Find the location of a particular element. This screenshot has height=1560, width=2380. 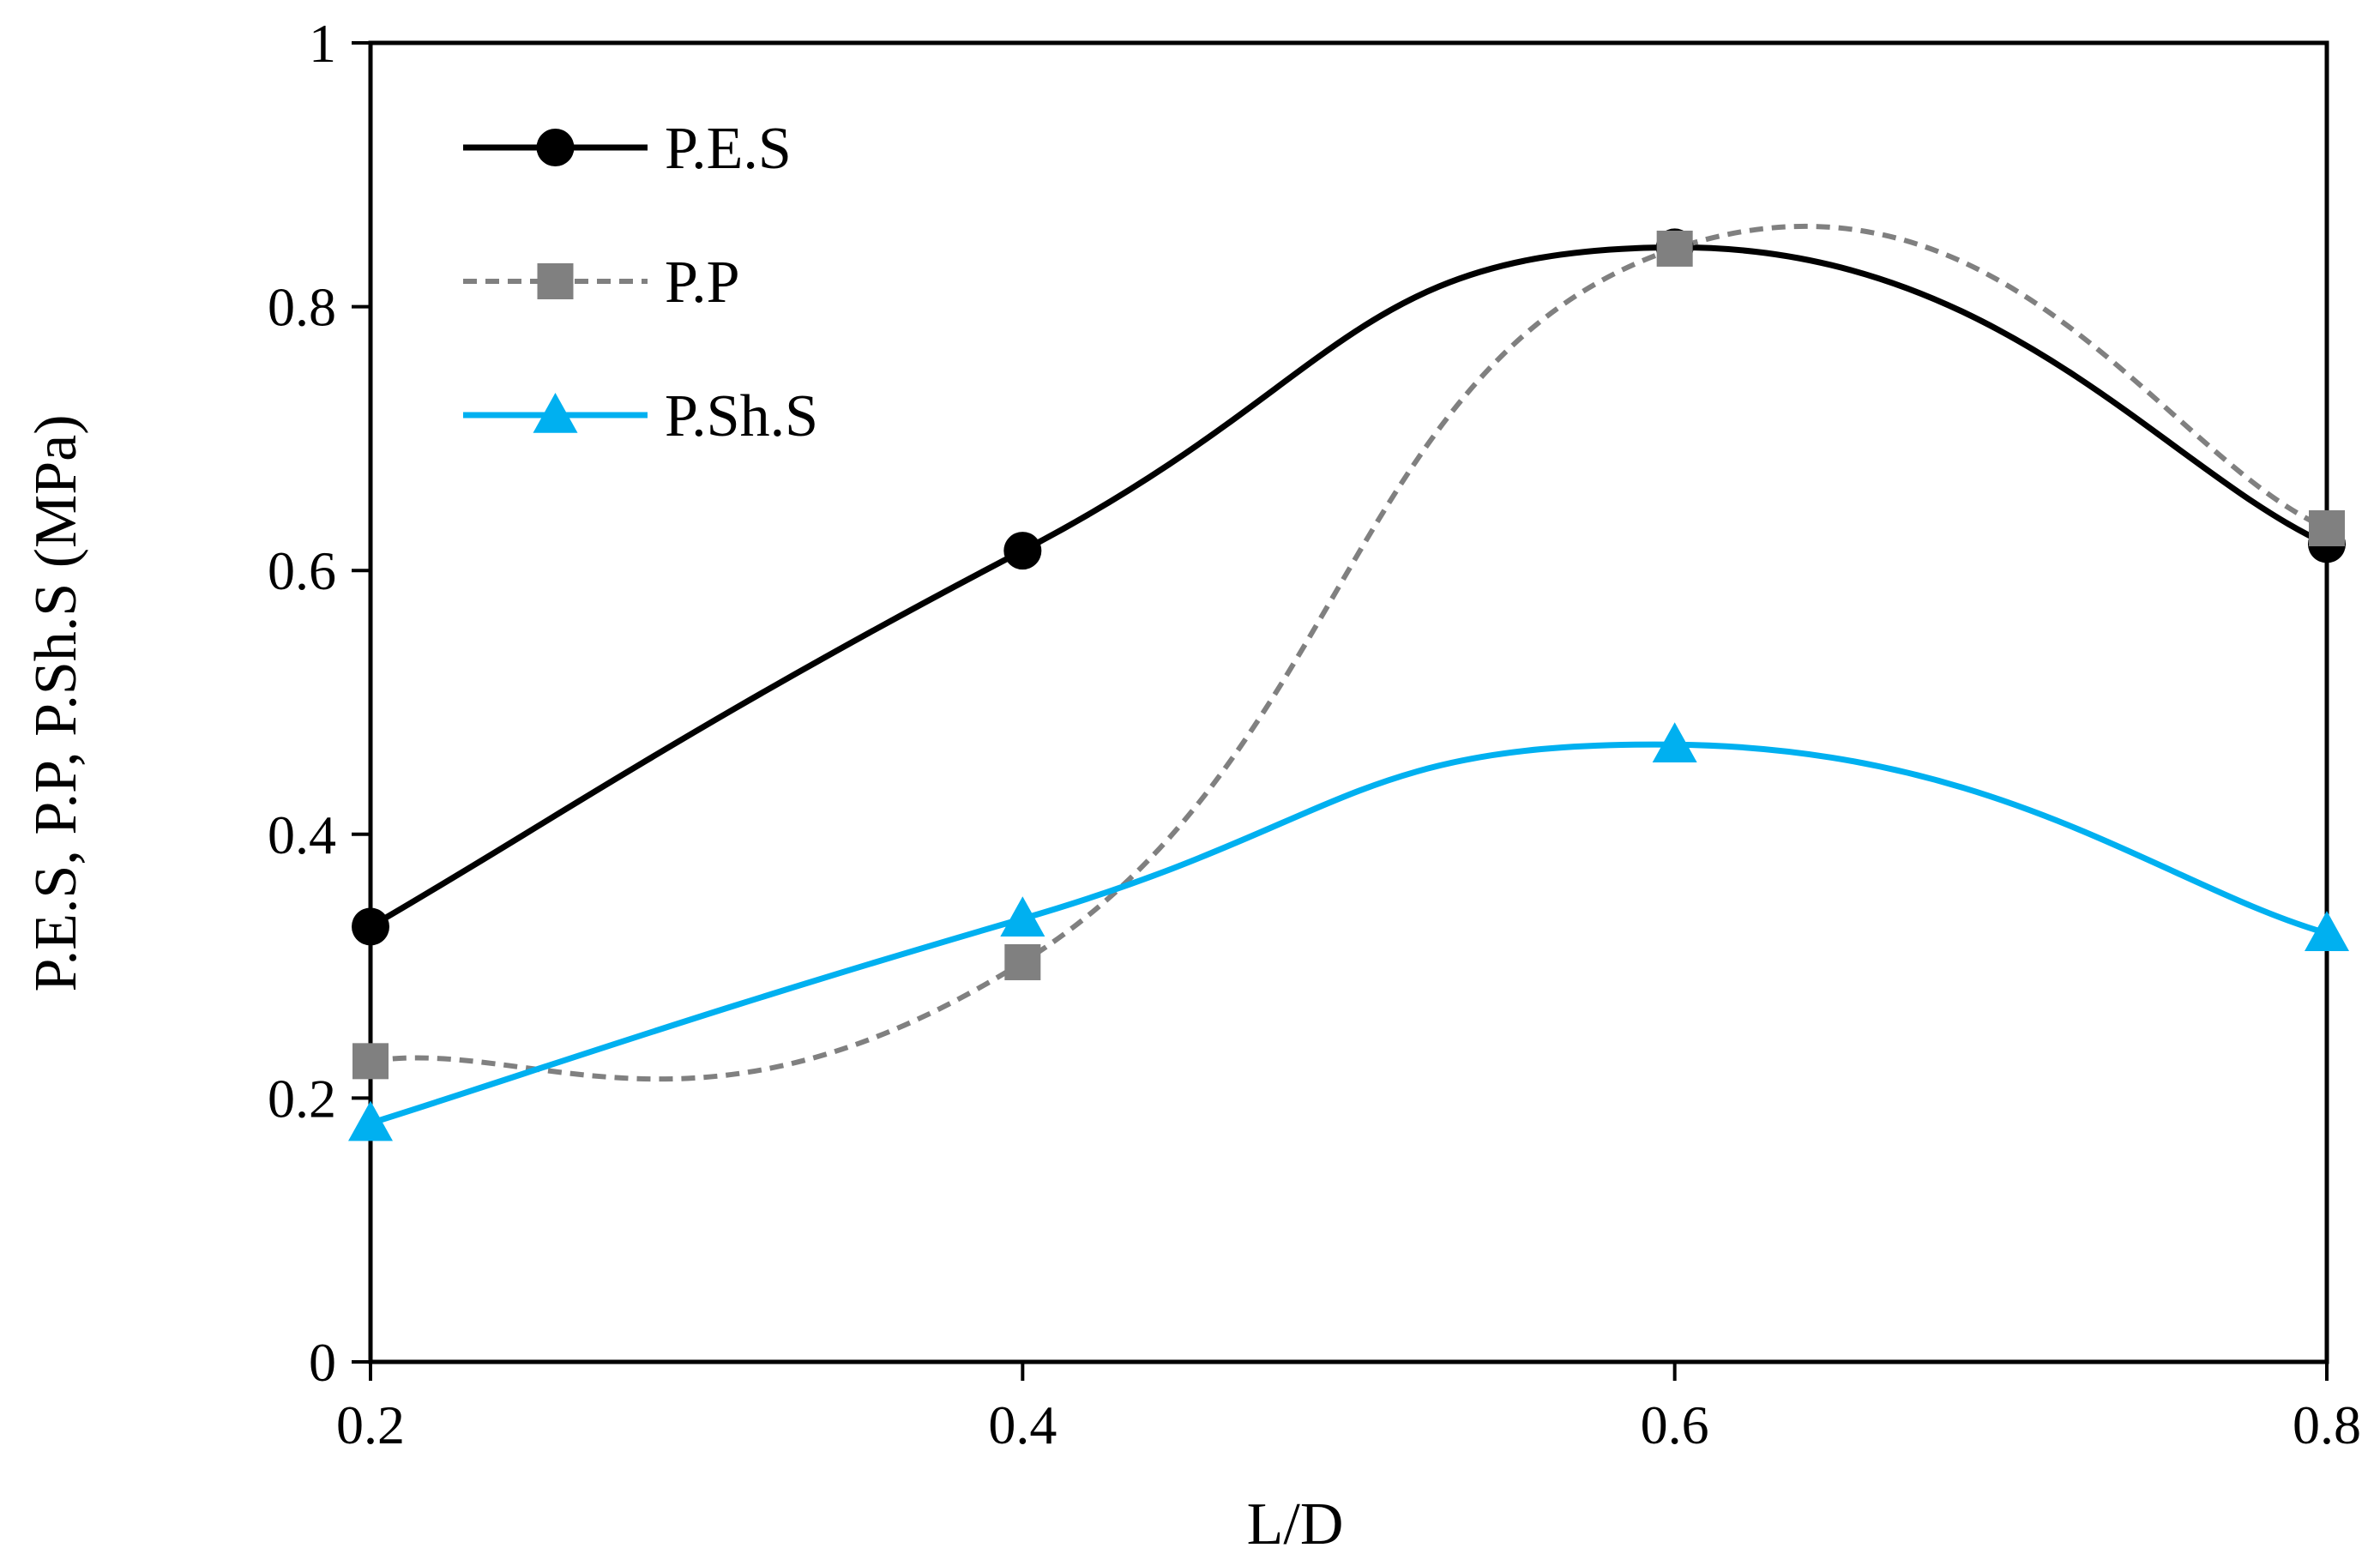

y-axis: 0 0.2 0.4 0.6 0.8 1 is located at coordinates (320, 703).